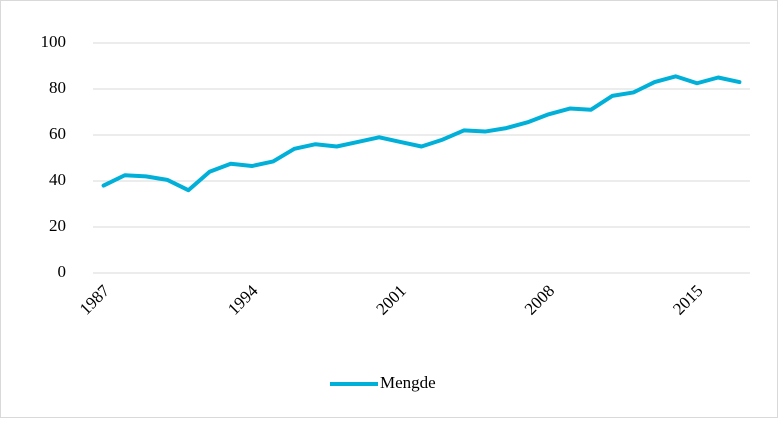  Describe the element at coordinates (54, 41) in the screenshot. I see `y-tick-label: 100` at that location.